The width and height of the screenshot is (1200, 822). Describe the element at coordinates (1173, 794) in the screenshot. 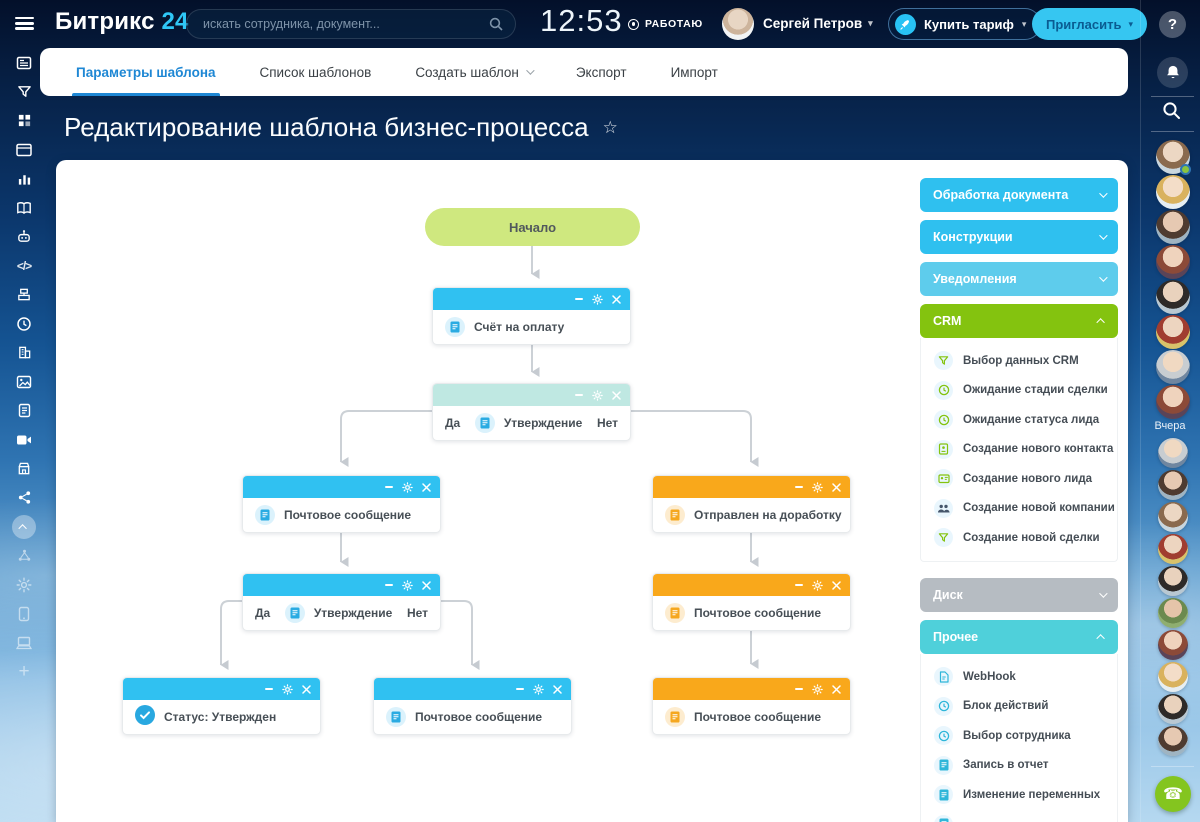

I see `phone-call-button: ☎` at that location.